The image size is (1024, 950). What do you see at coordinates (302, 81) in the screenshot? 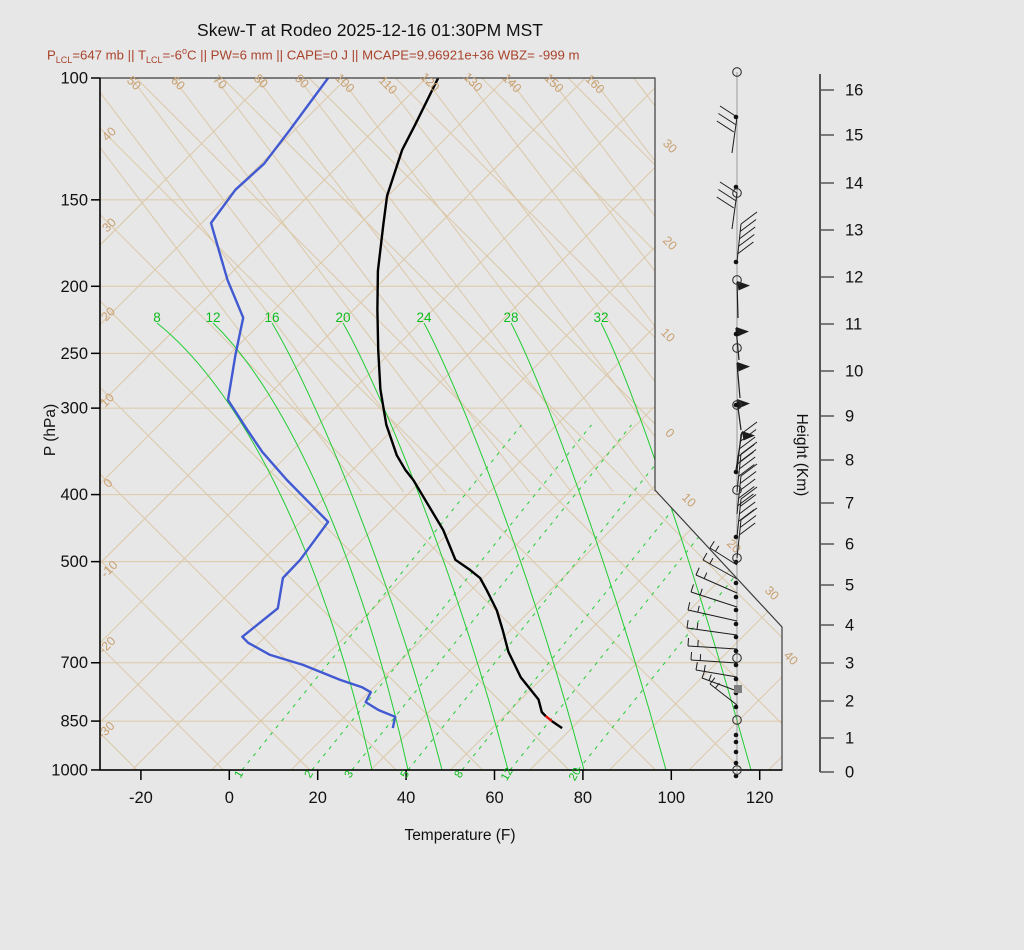
I see `svg-text: 90` at bounding box center [302, 81].